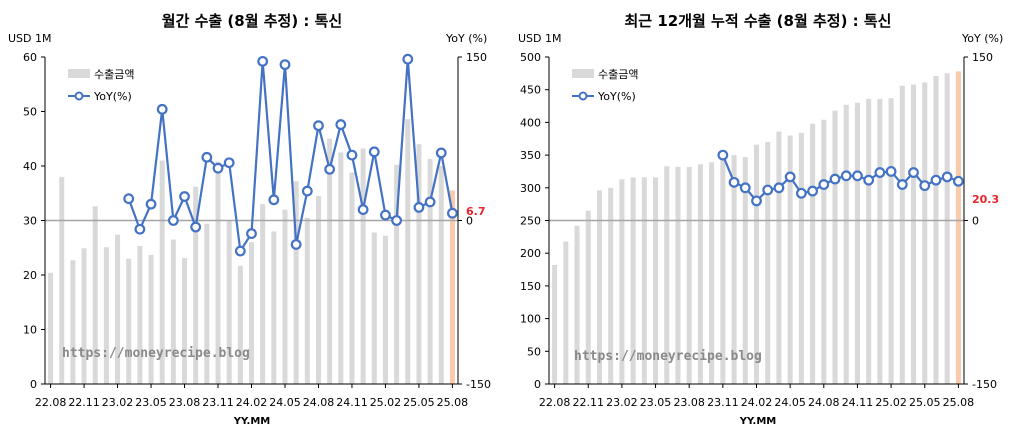  Describe the element at coordinates (476, 211) in the screenshot. I see `last-yoy-label: 6.7` at that location.